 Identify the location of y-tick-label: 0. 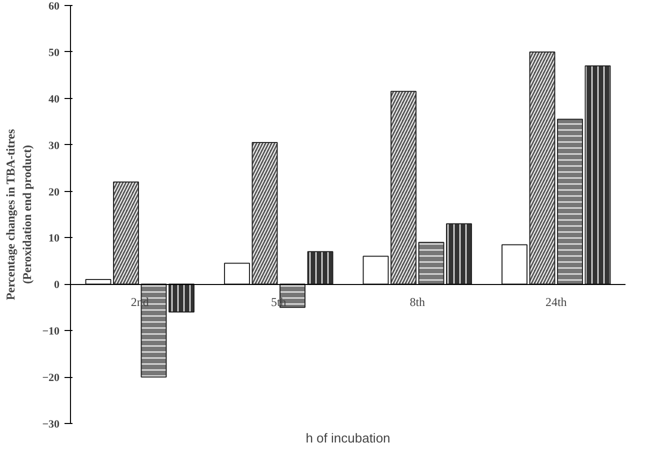
(57, 285).